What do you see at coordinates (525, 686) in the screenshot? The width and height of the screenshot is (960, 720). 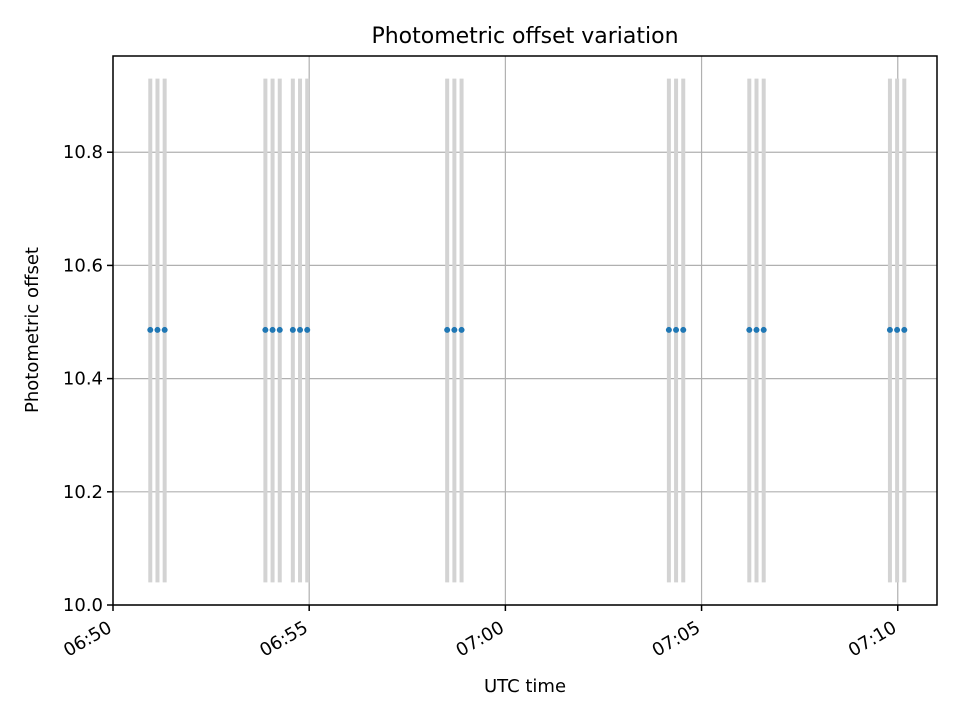 I see `x-axis-label: UTC time` at bounding box center [525, 686].